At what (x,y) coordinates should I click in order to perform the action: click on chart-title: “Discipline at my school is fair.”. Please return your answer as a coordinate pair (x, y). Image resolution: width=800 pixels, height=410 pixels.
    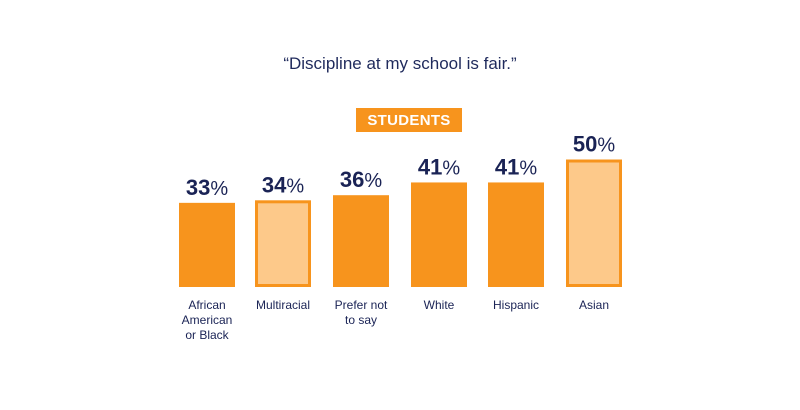
    Looking at the image, I should click on (400, 63).